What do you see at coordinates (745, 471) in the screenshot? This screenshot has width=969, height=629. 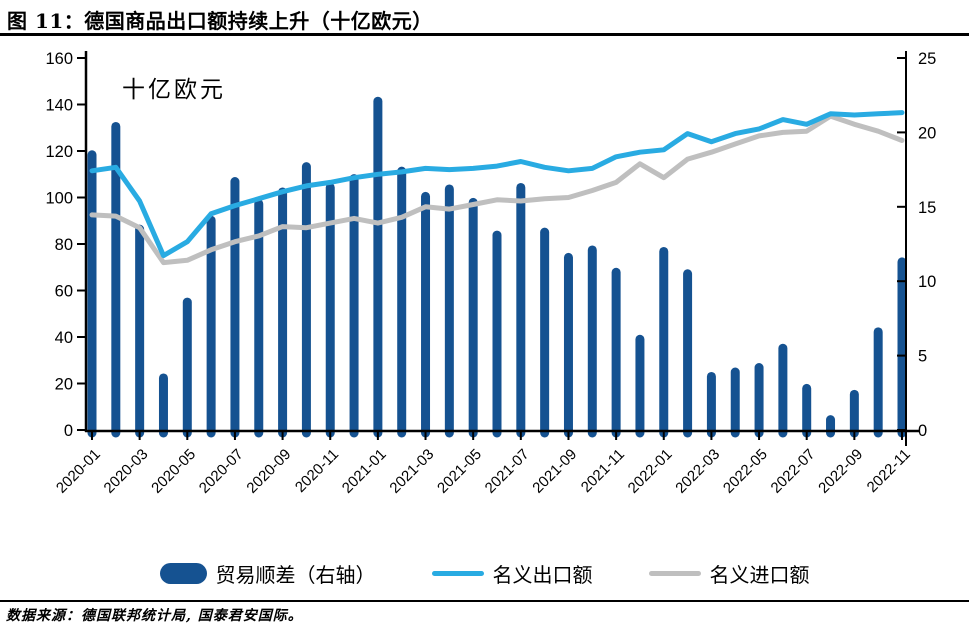 I see `x-axis-tick-label: 2022-05` at bounding box center [745, 471].